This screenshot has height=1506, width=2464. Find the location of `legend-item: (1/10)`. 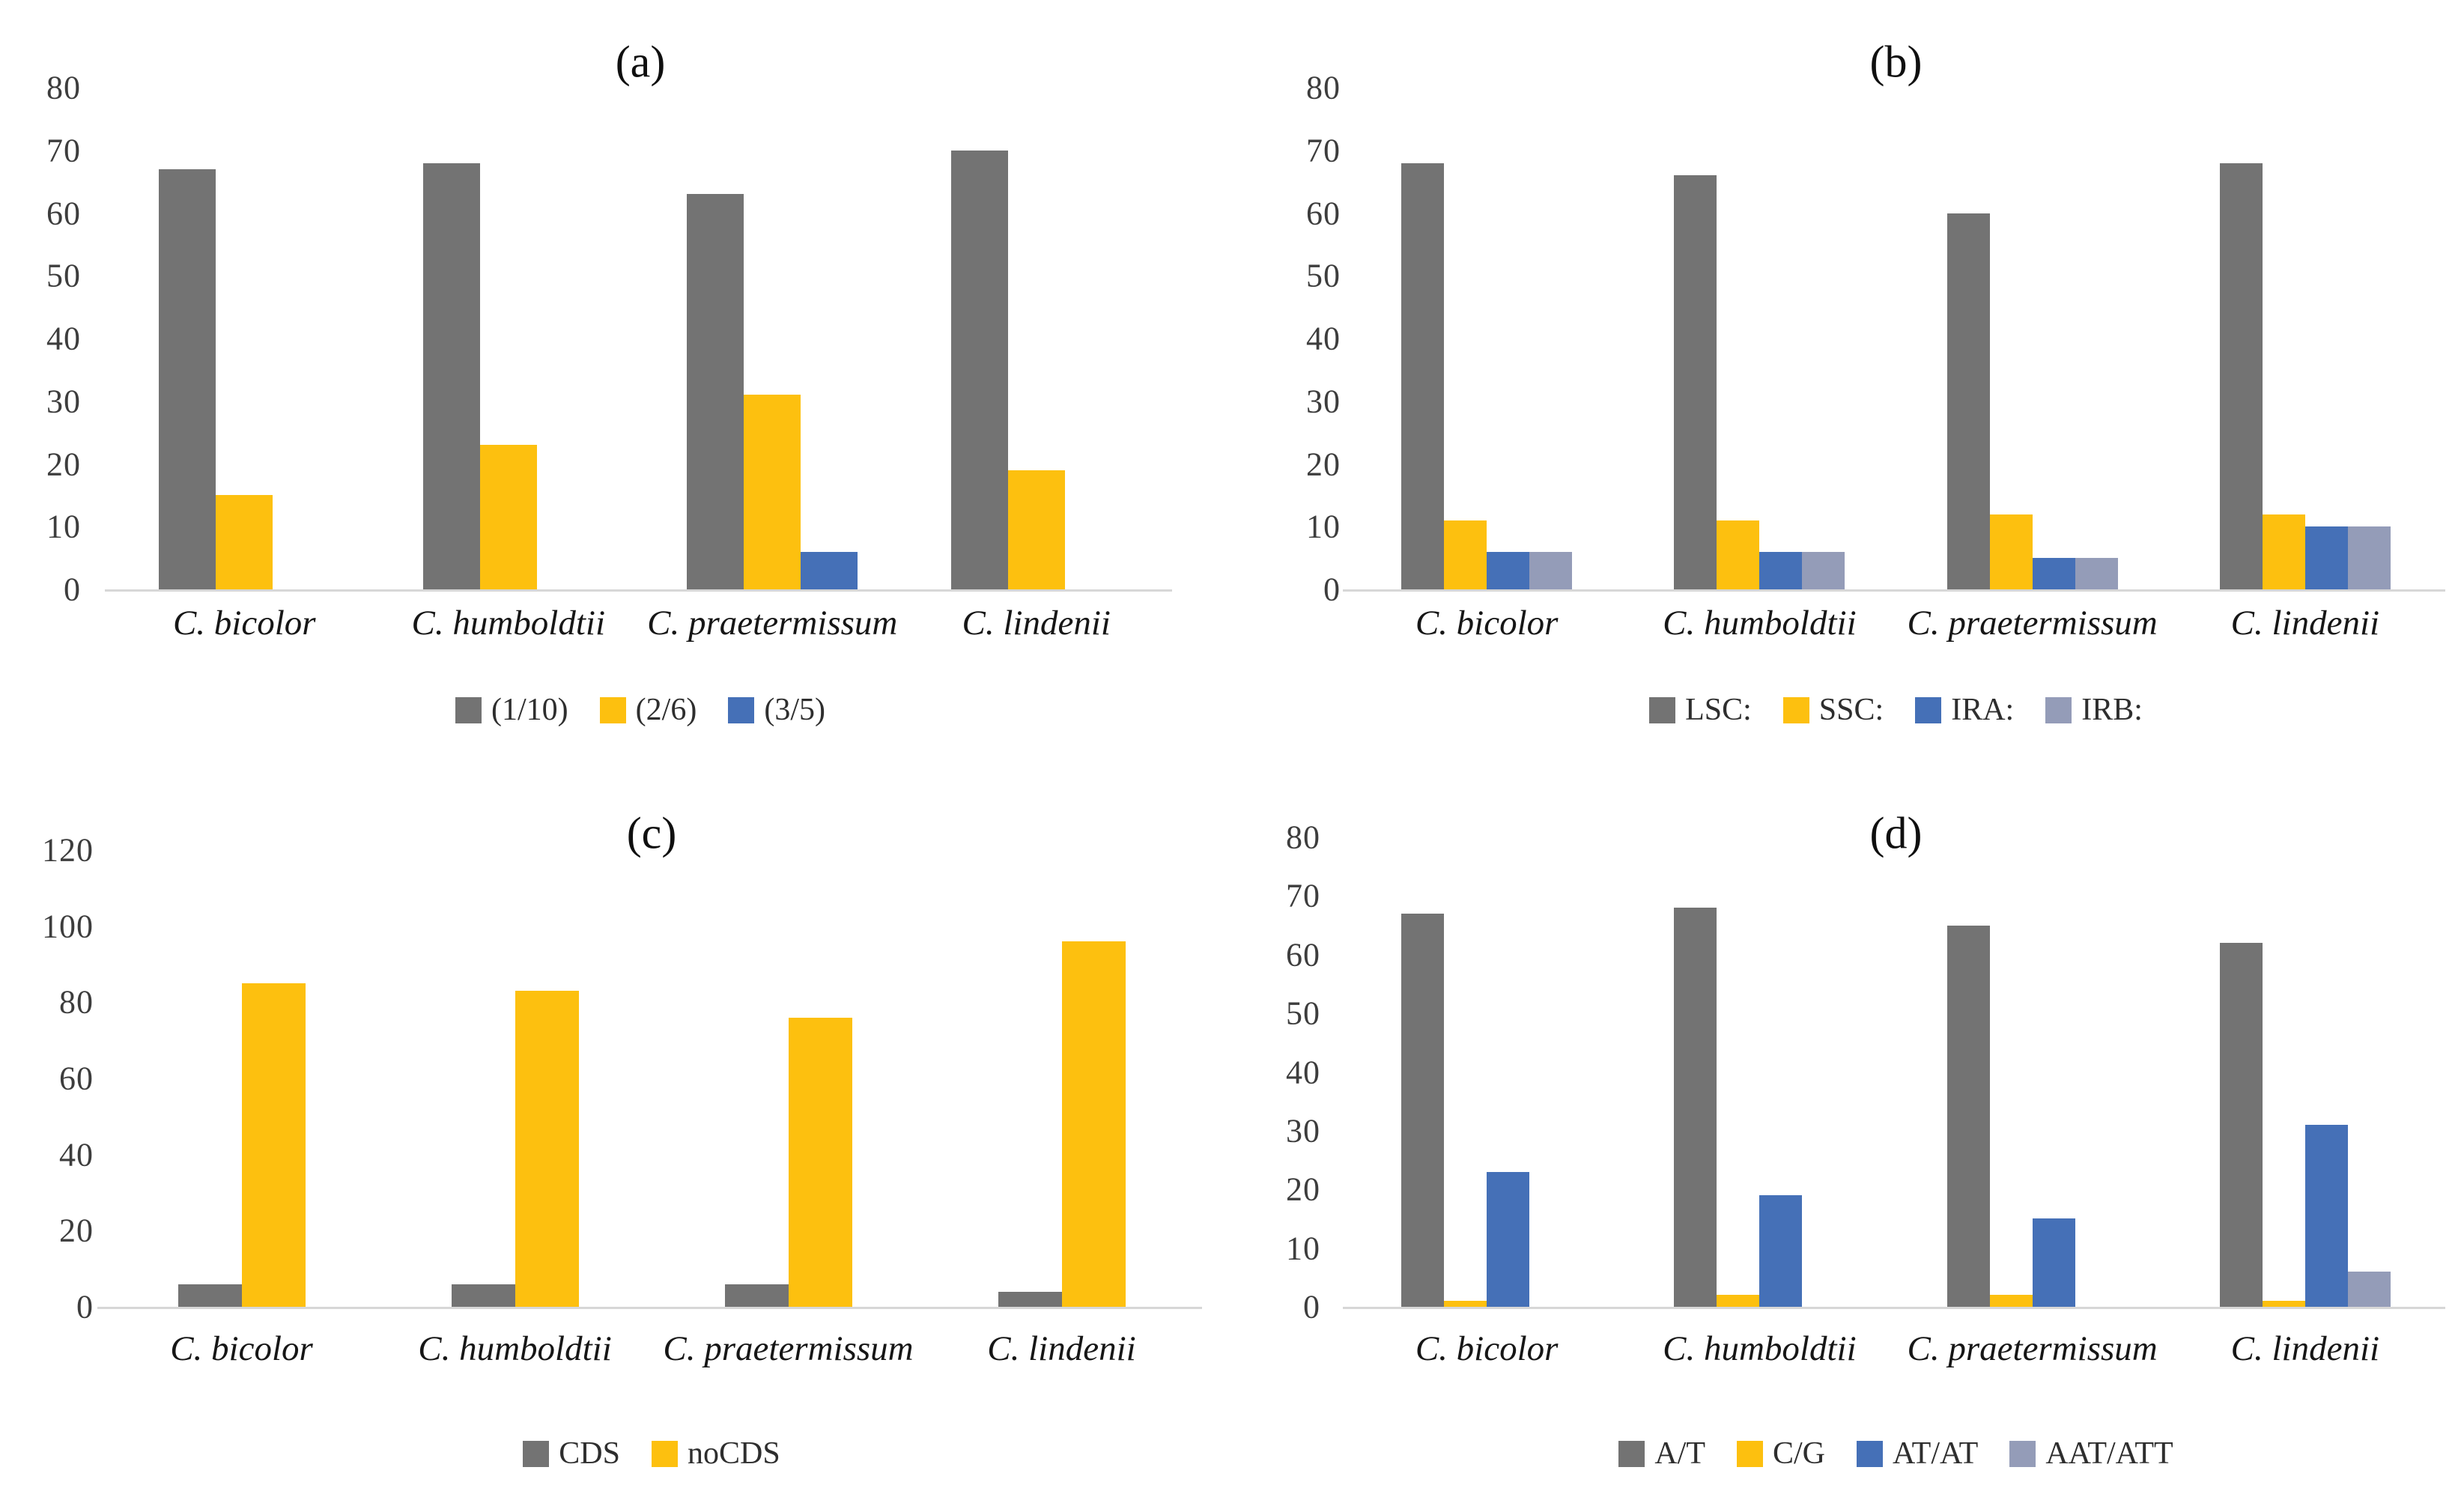

legend-item: (1/10) is located at coordinates (511, 710).